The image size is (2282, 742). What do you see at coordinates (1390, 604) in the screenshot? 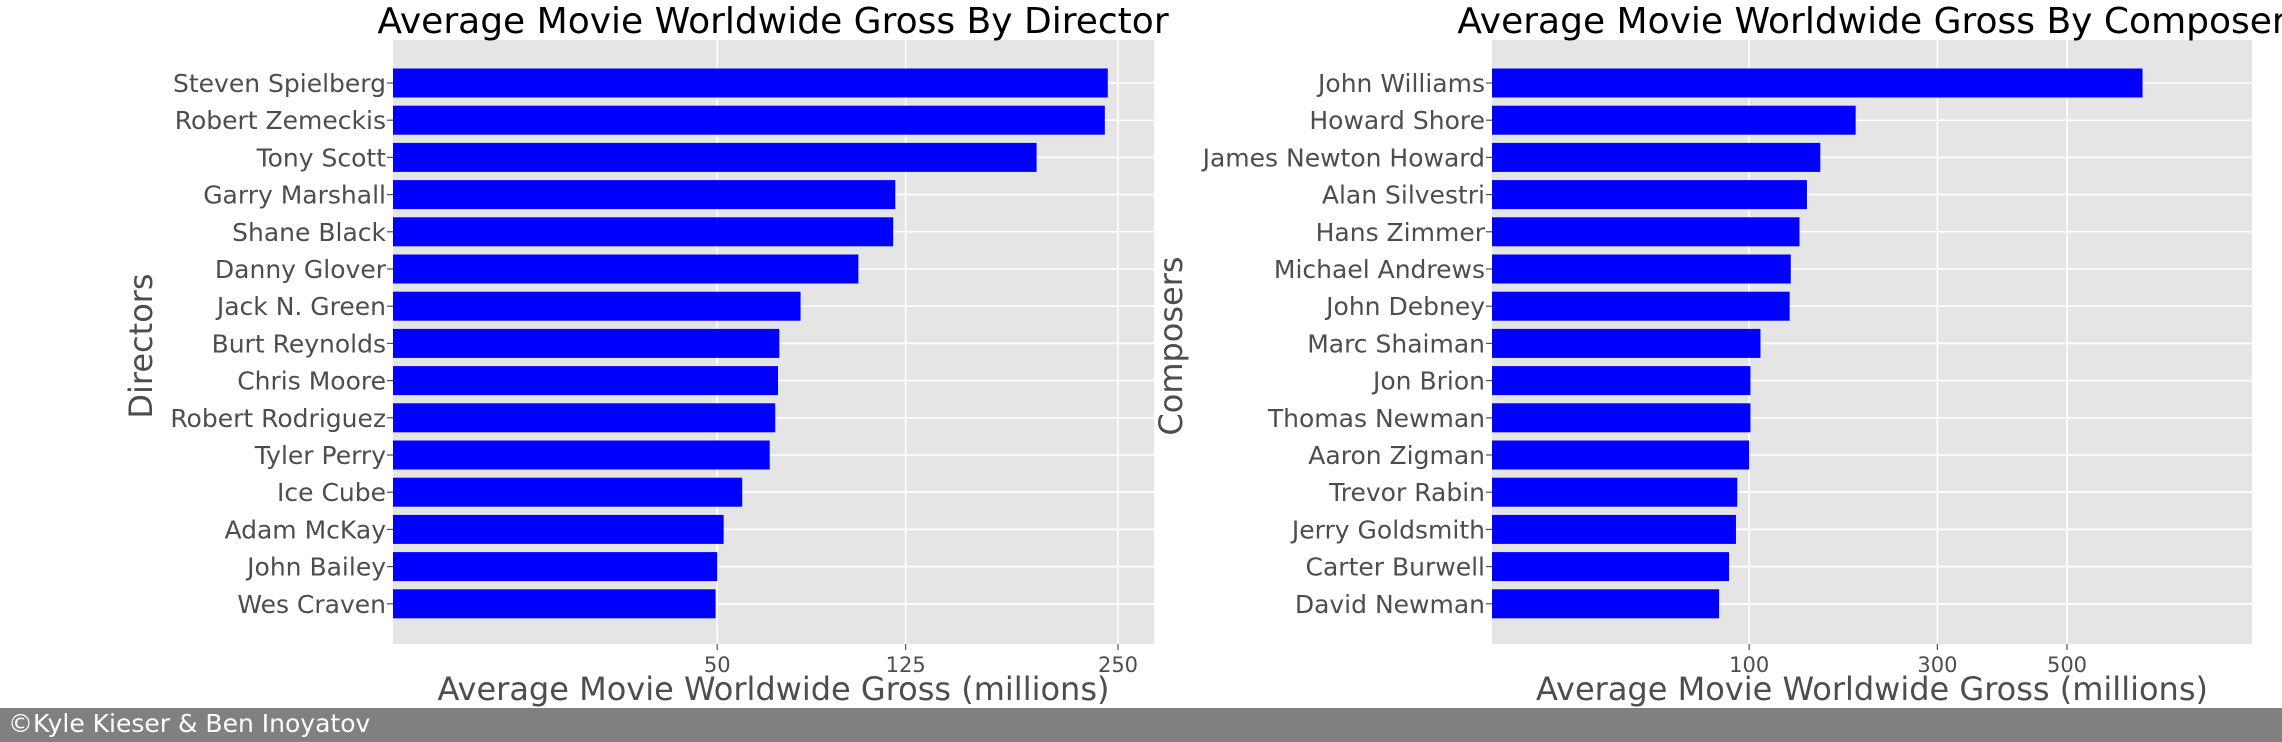
I see `category-label: David Newman` at bounding box center [1390, 604].